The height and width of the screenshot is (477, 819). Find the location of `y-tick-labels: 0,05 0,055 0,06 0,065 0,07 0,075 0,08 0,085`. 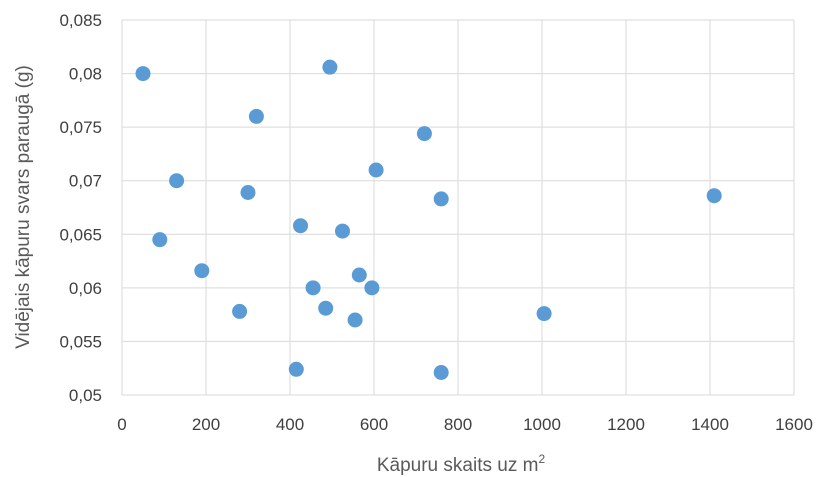

y-tick-labels: 0,05 0,055 0,06 0,065 0,07 0,075 0,08 0,085 is located at coordinates (80, 208).